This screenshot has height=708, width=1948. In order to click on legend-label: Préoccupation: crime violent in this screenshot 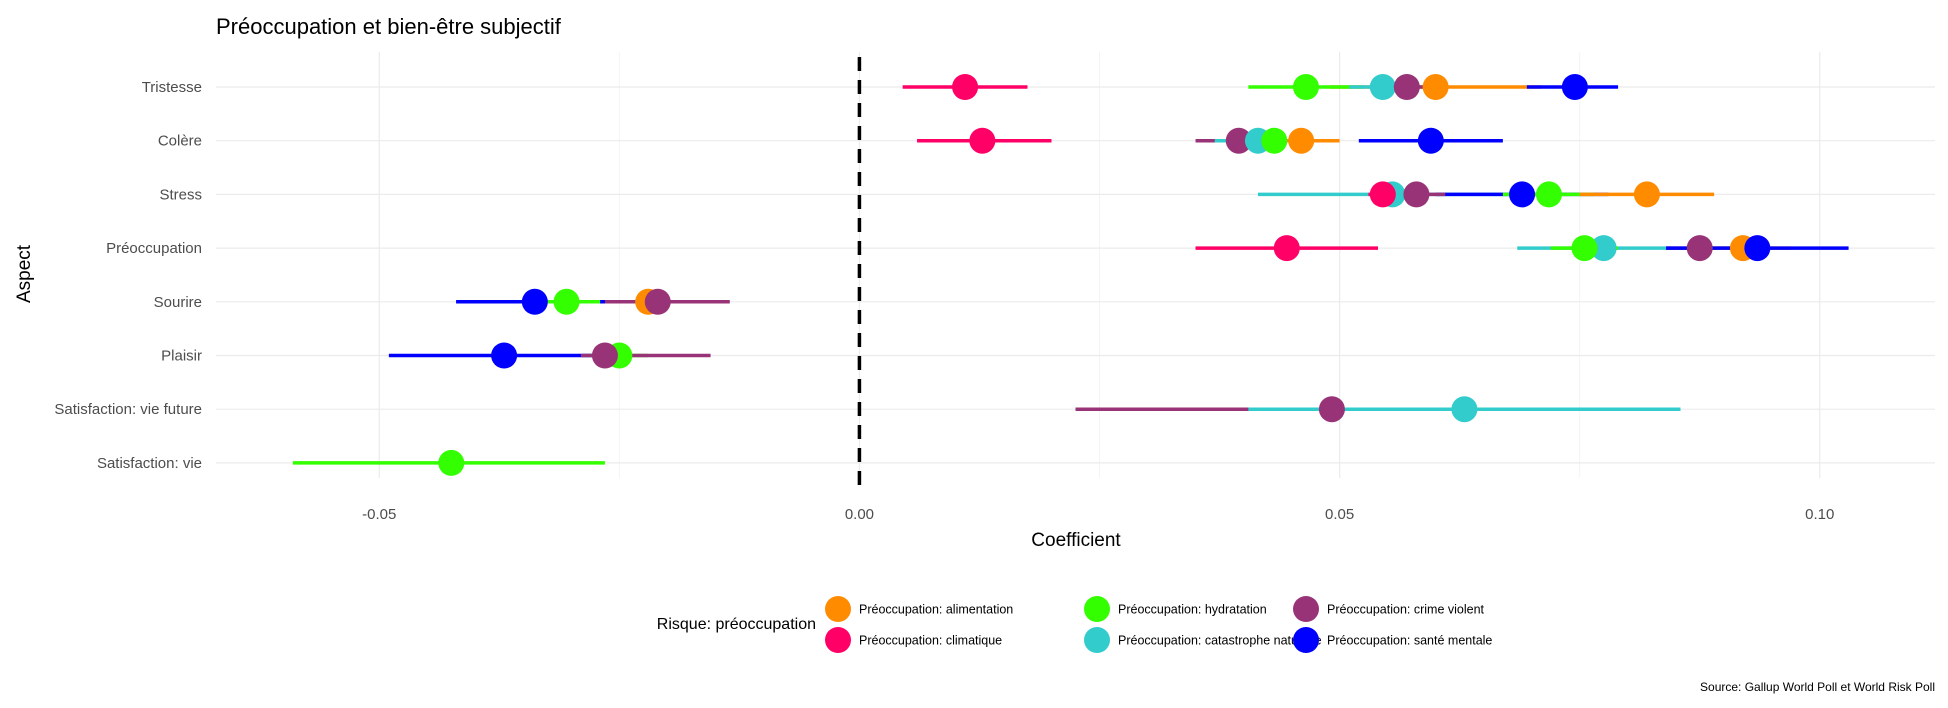, I will do `click(1406, 610)`.